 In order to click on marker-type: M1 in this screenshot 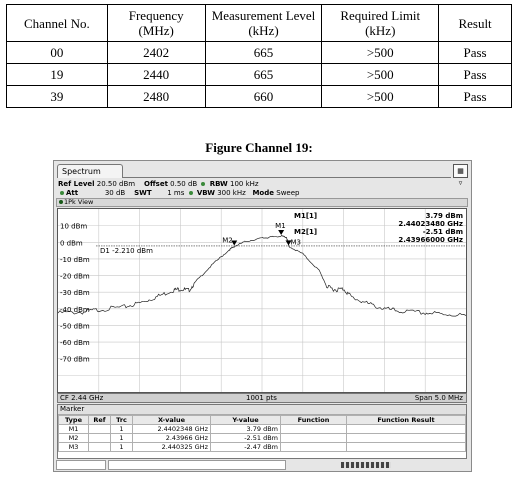, I will do `click(73, 429)`.